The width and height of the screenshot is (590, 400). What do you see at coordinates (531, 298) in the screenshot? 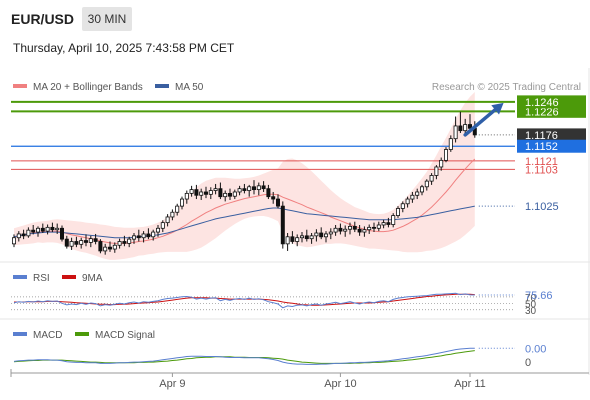
I see `rsi-level-70-label: 70` at bounding box center [531, 298].